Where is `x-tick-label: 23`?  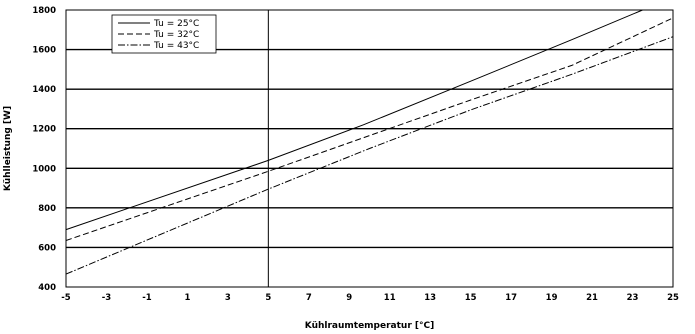 x-tick-label: 23 is located at coordinates (633, 298).